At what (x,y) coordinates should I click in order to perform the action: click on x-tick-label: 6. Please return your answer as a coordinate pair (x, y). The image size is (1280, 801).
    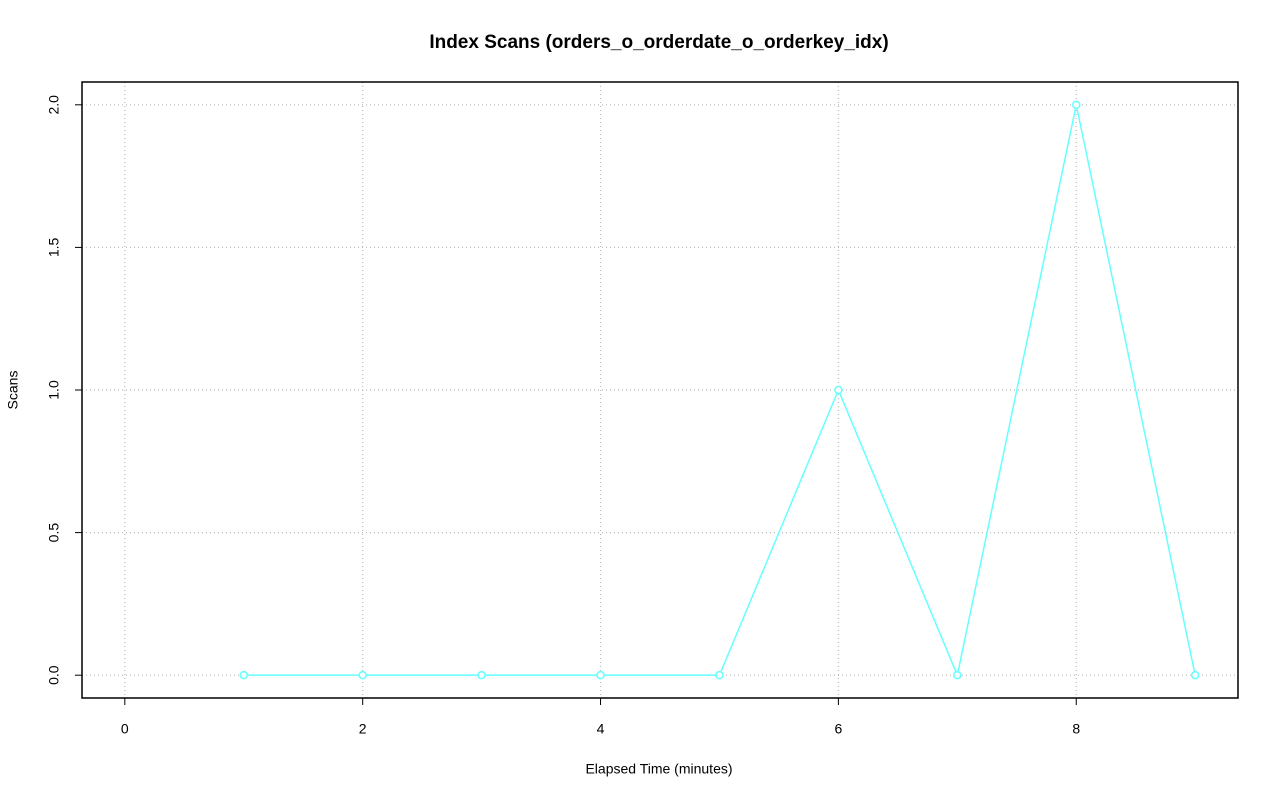
    Looking at the image, I should click on (838, 729).